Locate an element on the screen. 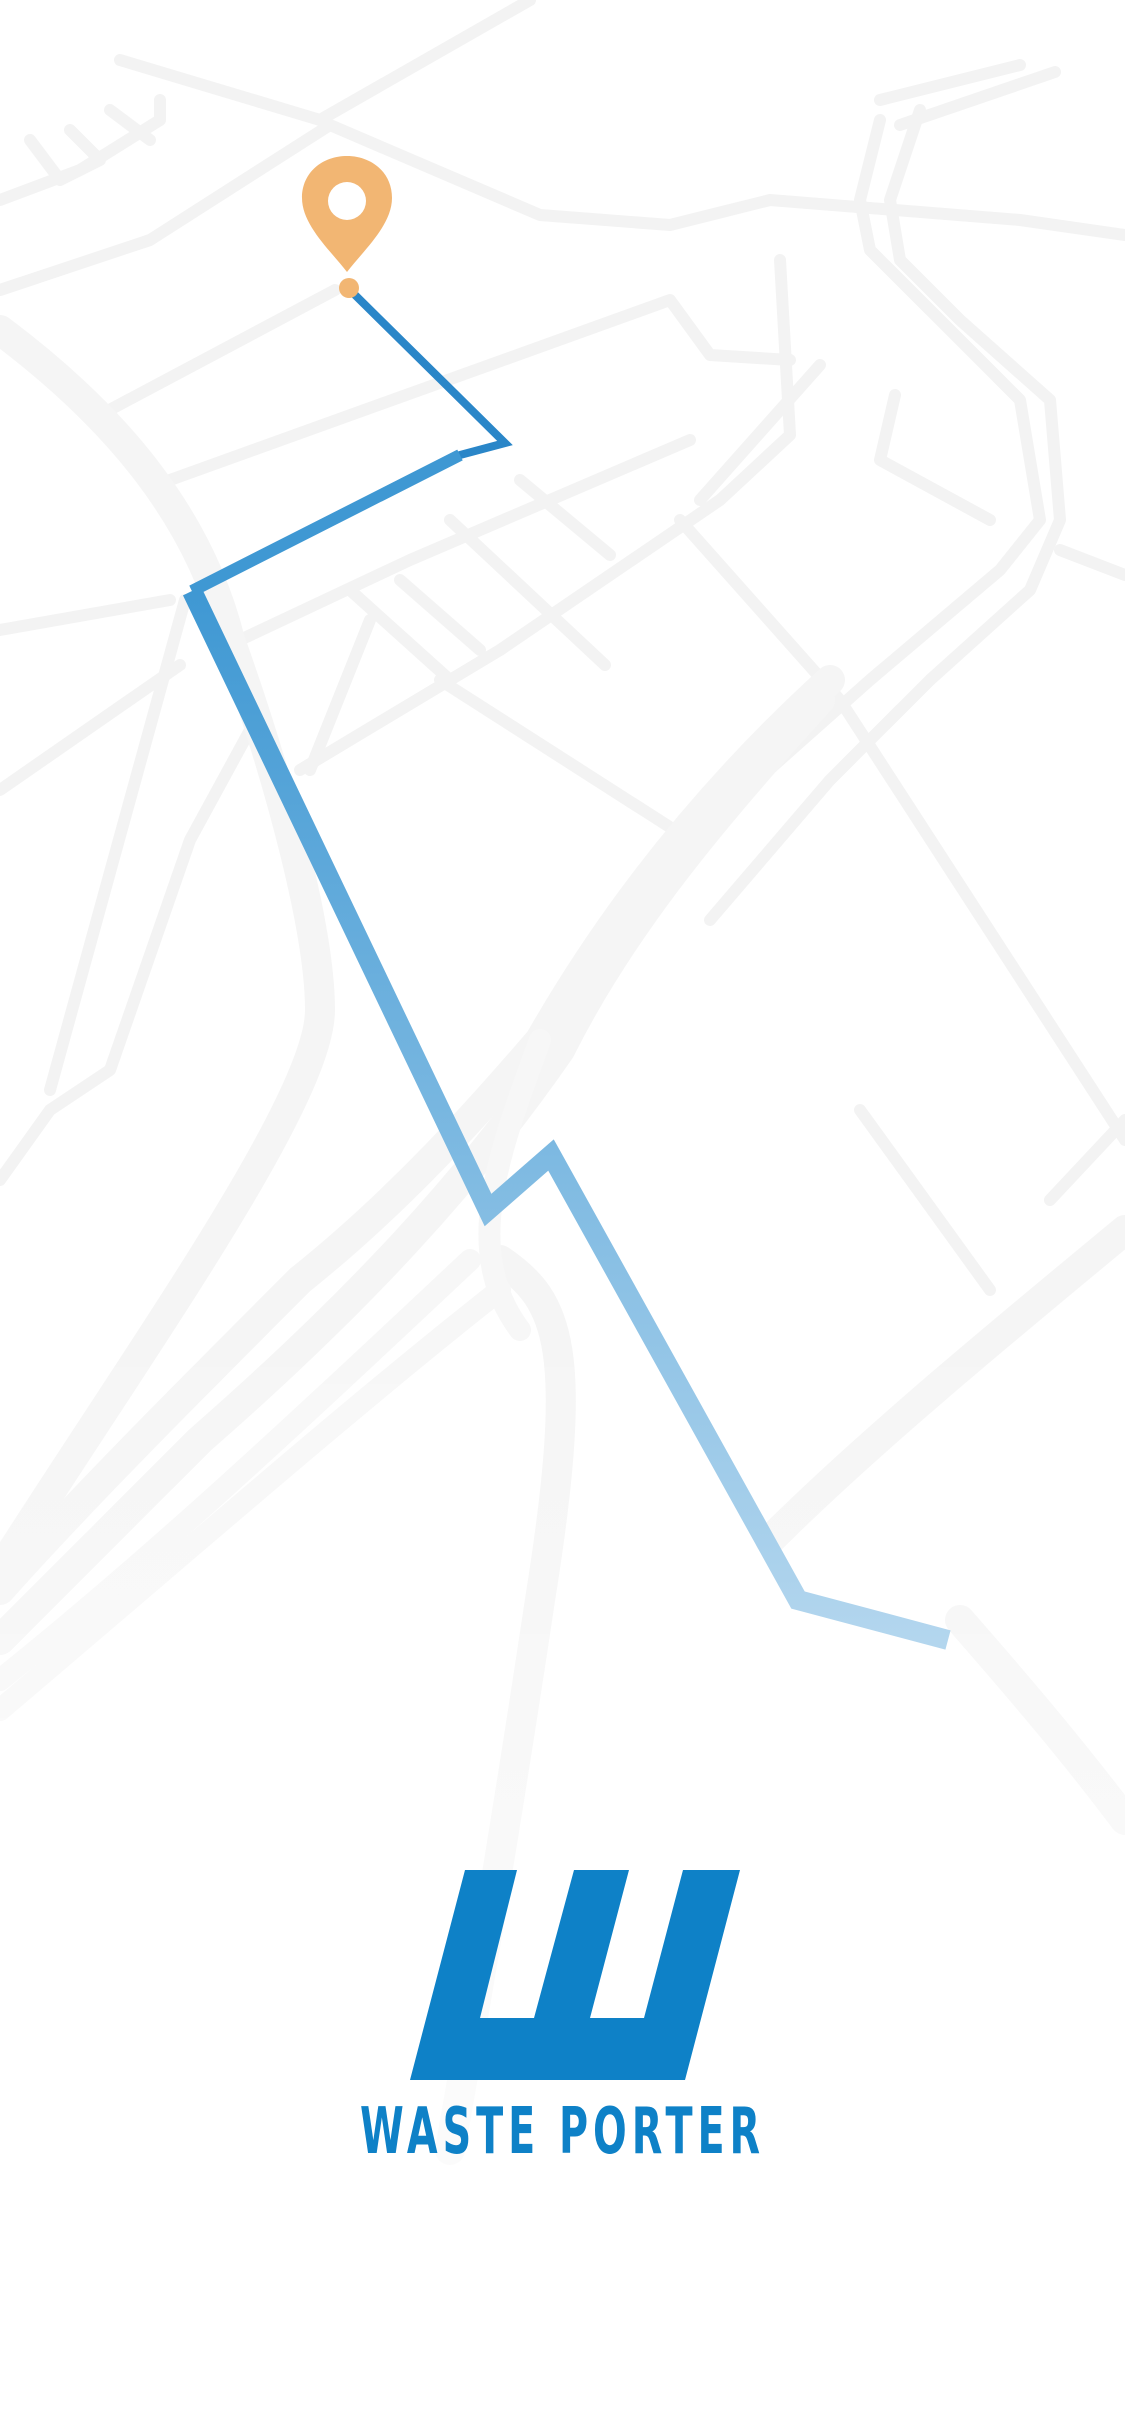 The height and width of the screenshot is (2436, 1125). location-pin-icon is located at coordinates (347, 227).